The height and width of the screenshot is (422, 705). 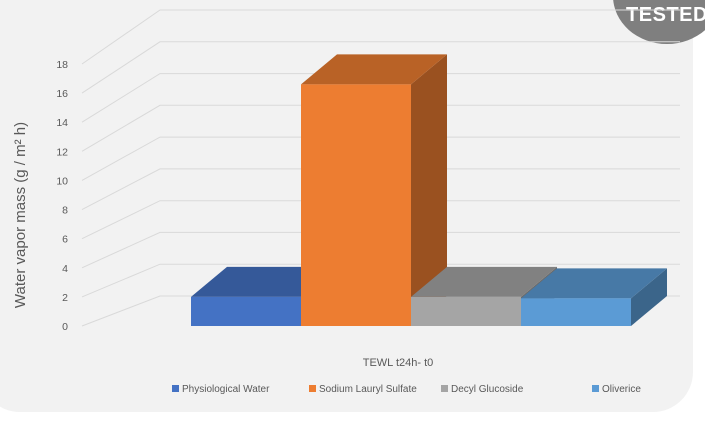 I want to click on y-tick-label: 14, so click(x=62, y=123).